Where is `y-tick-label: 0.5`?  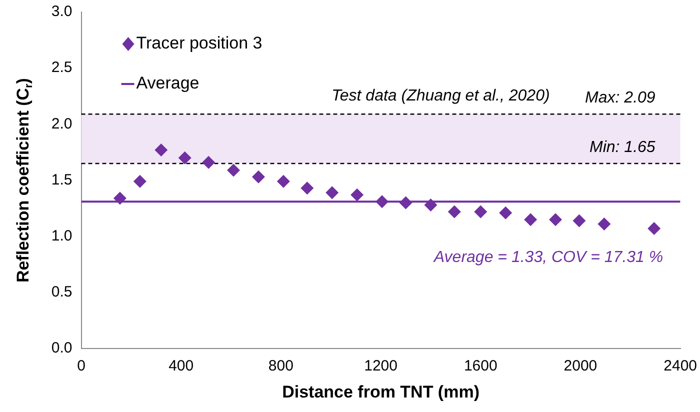 y-tick-label: 0.5 is located at coordinates (61, 292).